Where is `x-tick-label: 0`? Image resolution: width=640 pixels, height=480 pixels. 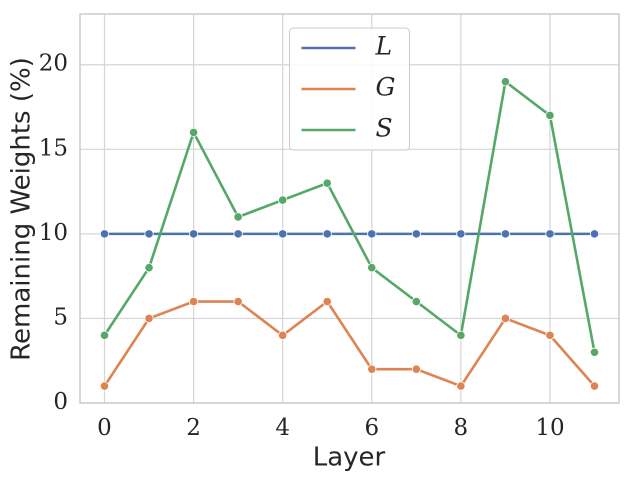
x-tick-label: 0 is located at coordinates (104, 428).